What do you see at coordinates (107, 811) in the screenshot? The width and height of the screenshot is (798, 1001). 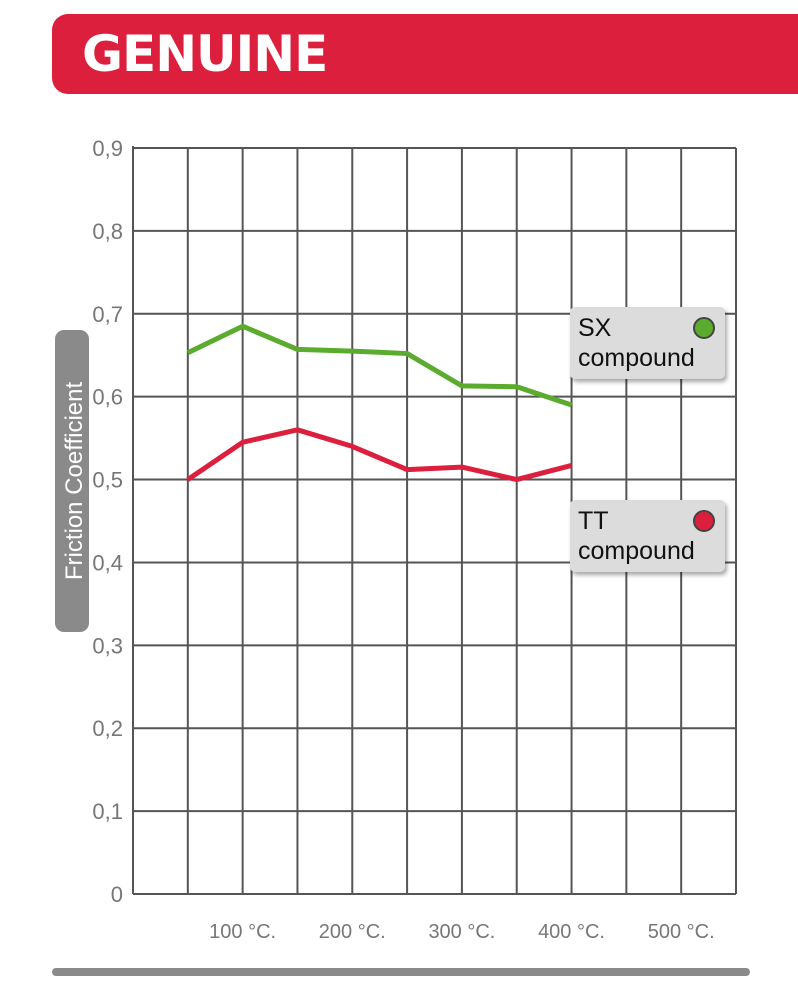 I see `y-tick-label: 0,1` at bounding box center [107, 811].